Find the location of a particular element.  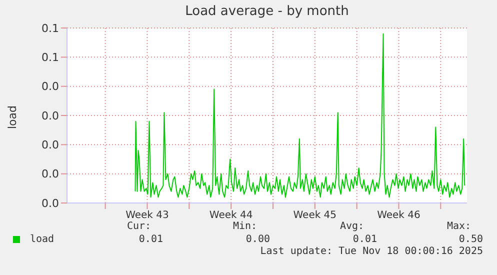

chart-title: Load average - by month is located at coordinates (267, 11).